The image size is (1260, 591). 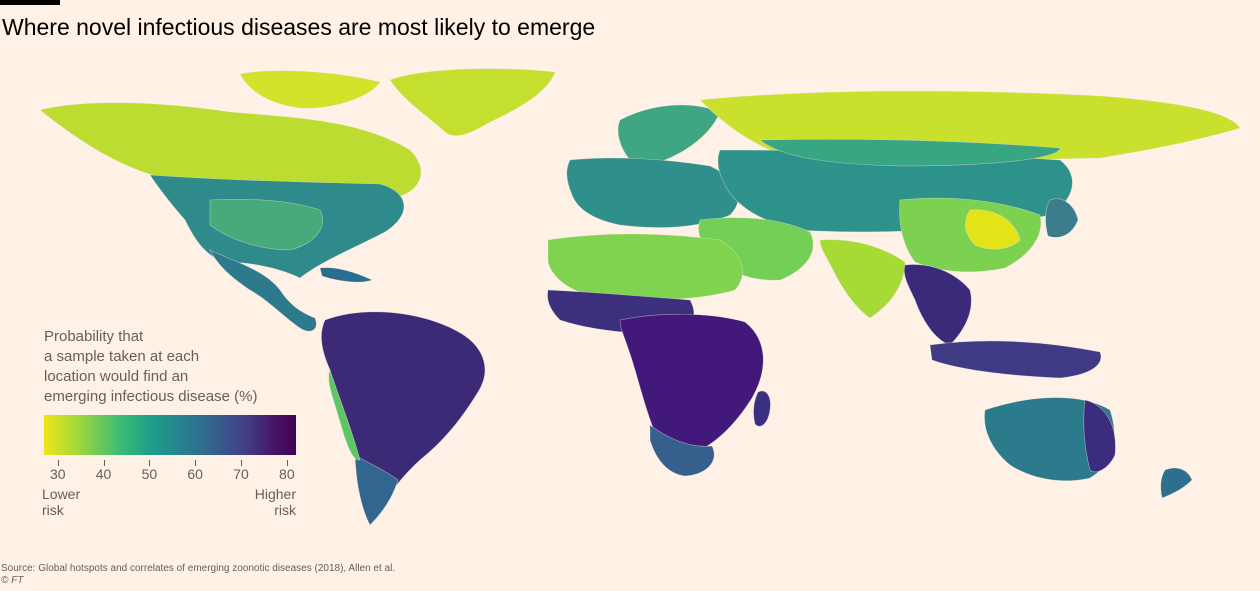 I want to click on southern-africa-region, so click(x=682, y=450).